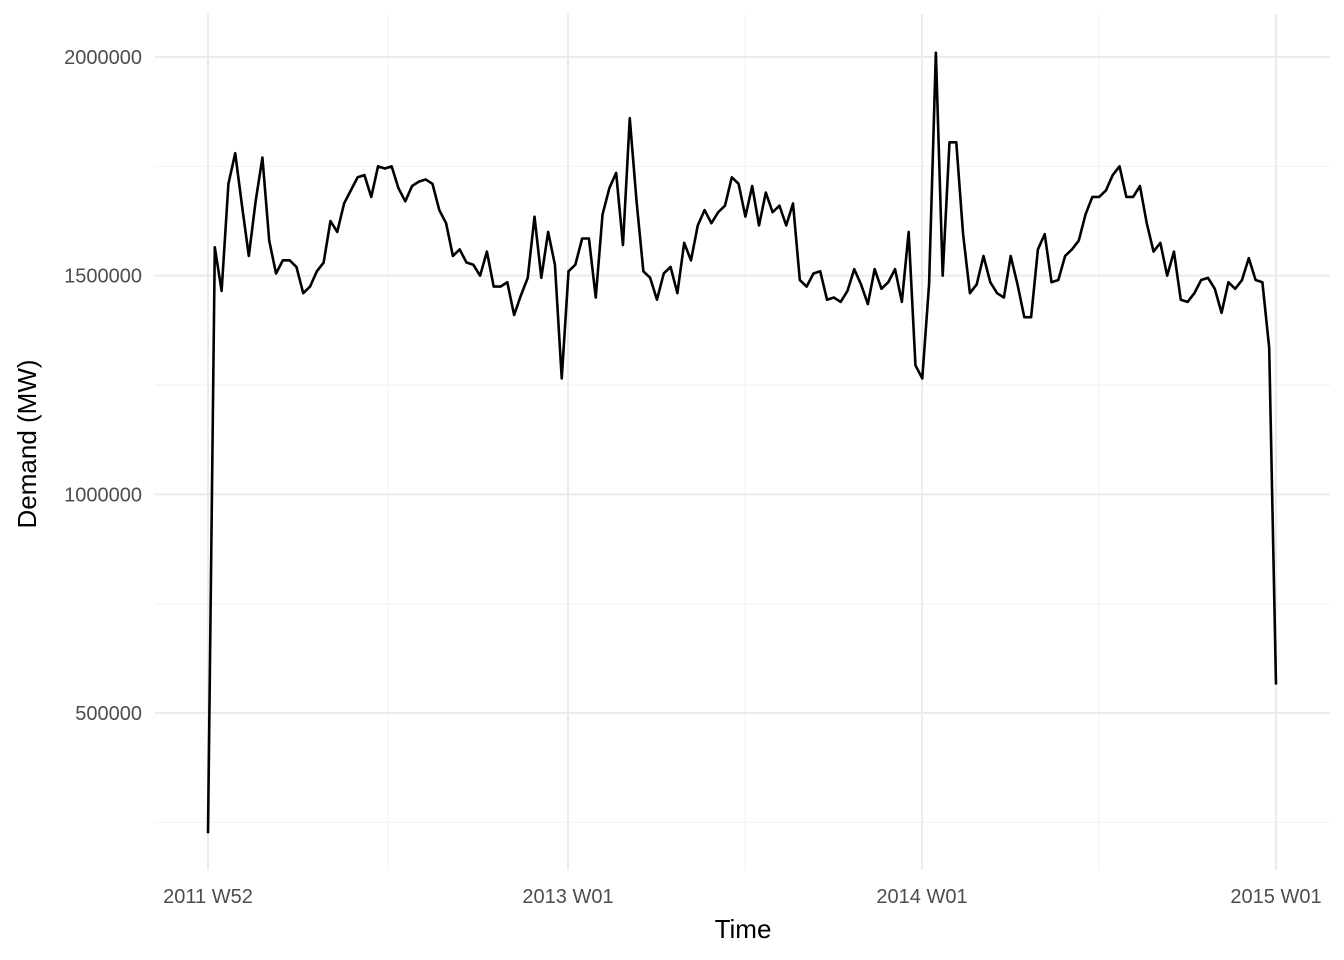  What do you see at coordinates (743, 929) in the screenshot?
I see `x-axis-title: Time` at bounding box center [743, 929].